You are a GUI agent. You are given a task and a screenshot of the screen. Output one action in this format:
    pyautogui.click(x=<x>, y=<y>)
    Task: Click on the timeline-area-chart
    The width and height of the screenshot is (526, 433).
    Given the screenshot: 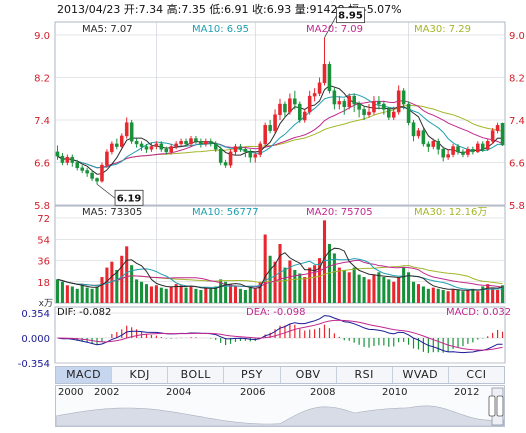 What is the action you would take?
    pyautogui.click(x=280, y=406)
    